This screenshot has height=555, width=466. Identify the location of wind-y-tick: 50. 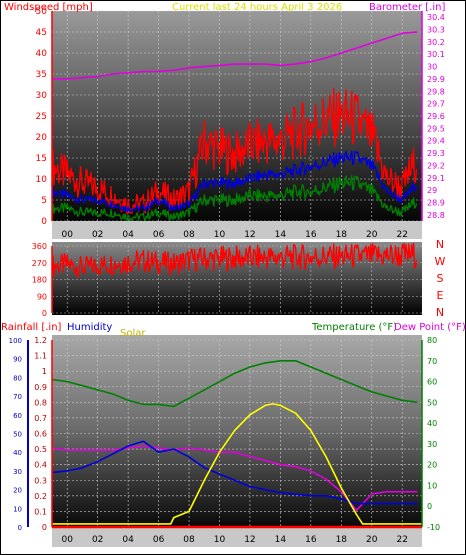
(42, 12).